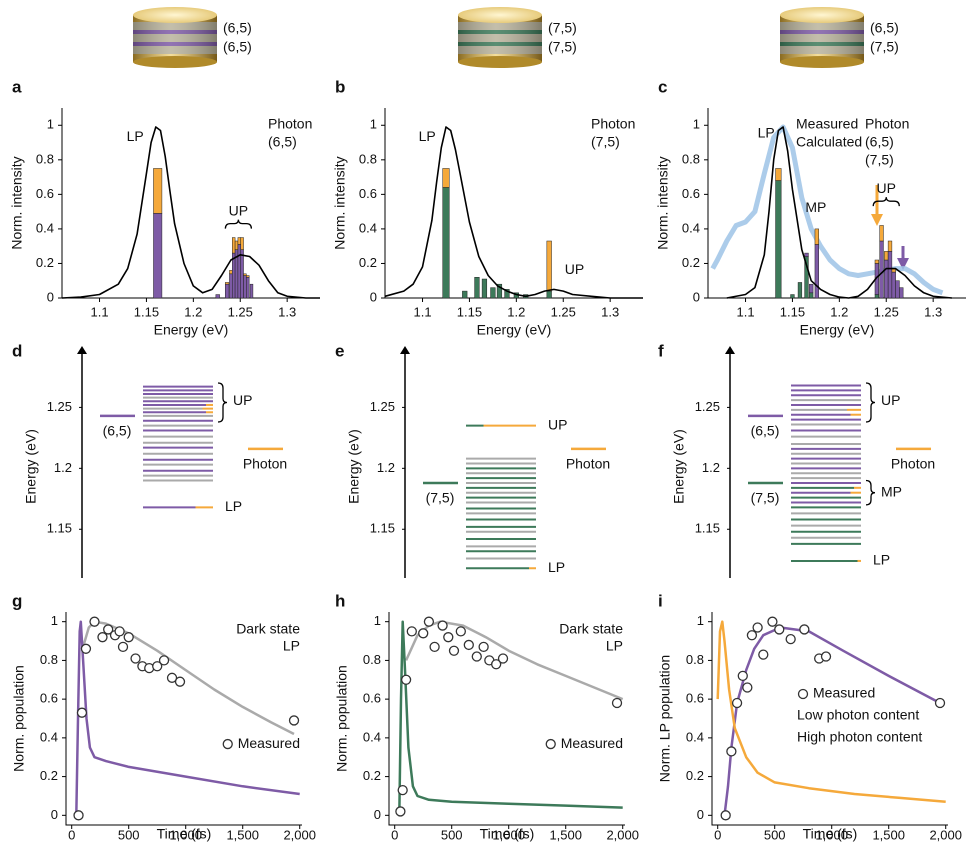 The width and height of the screenshot is (971, 843). I want to click on annotation: LP, so click(427, 136).